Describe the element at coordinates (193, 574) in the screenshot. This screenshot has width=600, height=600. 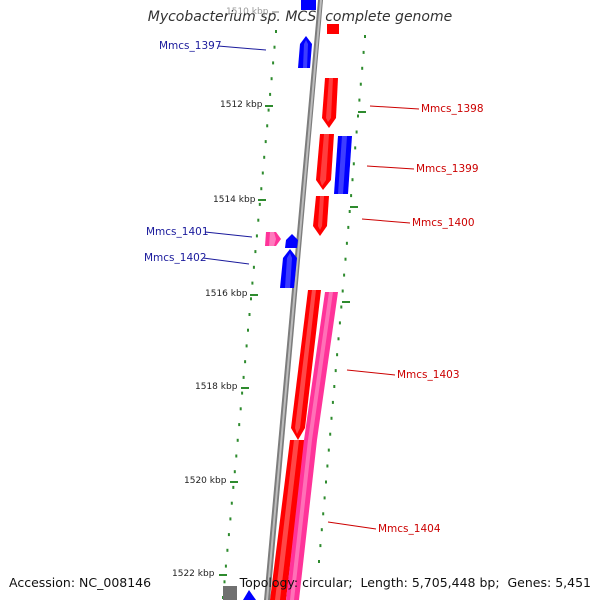
I see `tick-label: 1522 kbp` at that location.